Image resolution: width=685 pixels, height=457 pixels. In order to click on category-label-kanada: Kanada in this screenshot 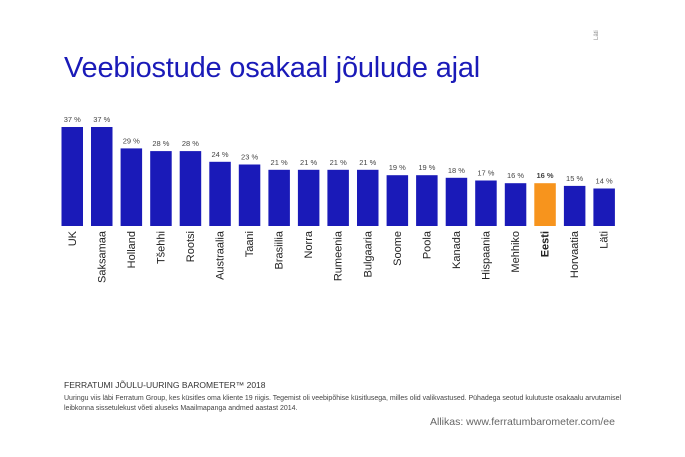, I will do `click(457, 249)`.